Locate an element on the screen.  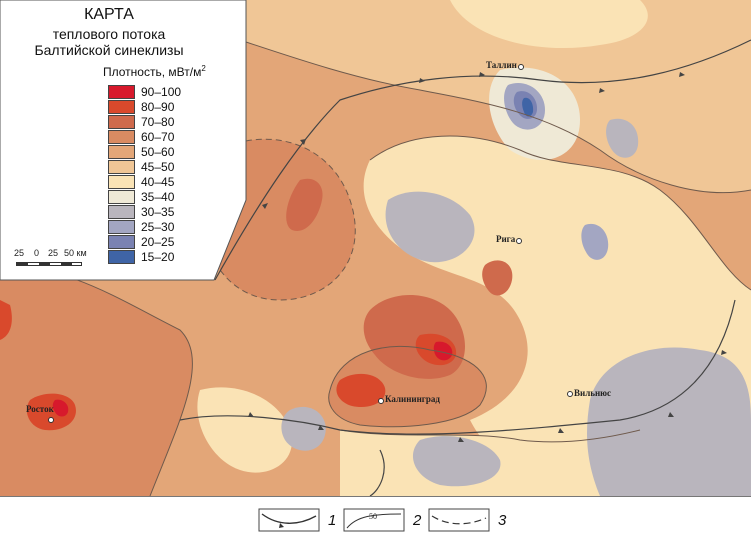
legend-range-label: 45–50 is located at coordinates (158, 167).